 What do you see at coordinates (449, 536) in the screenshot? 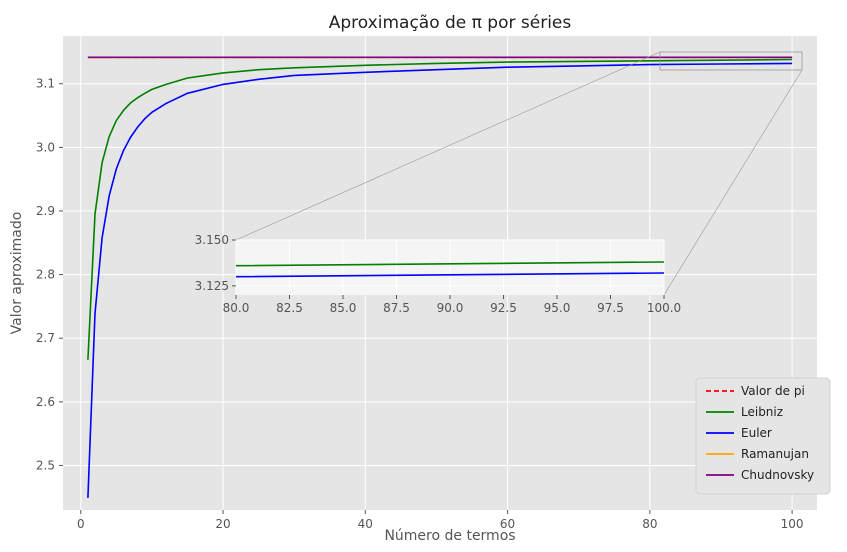
I see `x-axis-label: Número de termos` at bounding box center [449, 536].